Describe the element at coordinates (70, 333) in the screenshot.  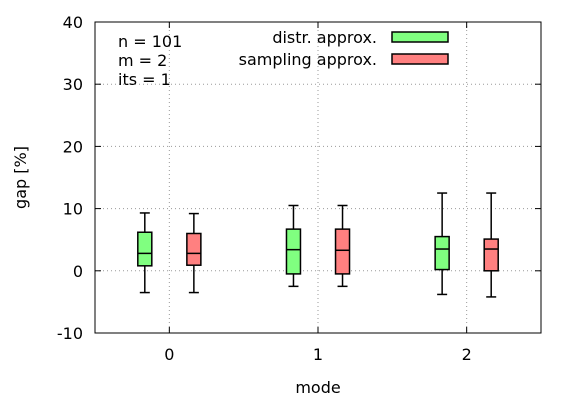
I see `y-tick-label: -10` at that location.